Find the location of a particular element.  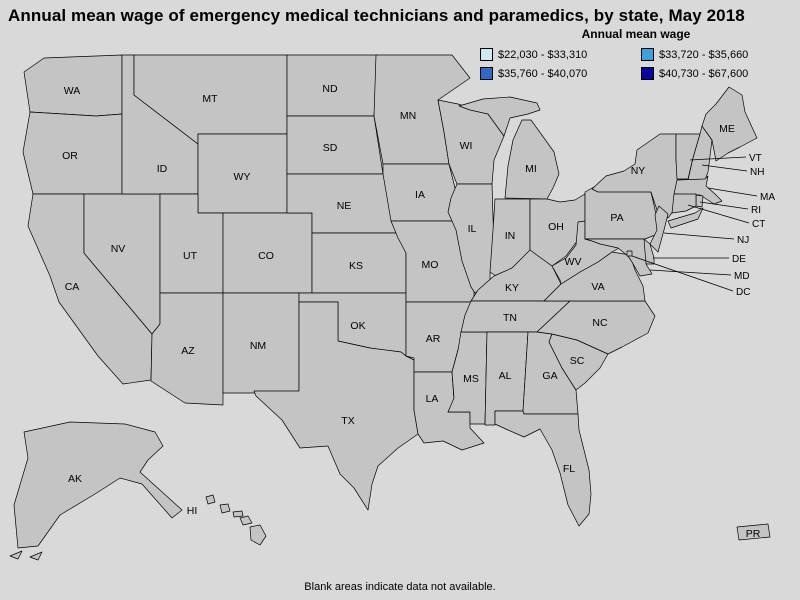

state-nc is located at coordinates (596, 327).